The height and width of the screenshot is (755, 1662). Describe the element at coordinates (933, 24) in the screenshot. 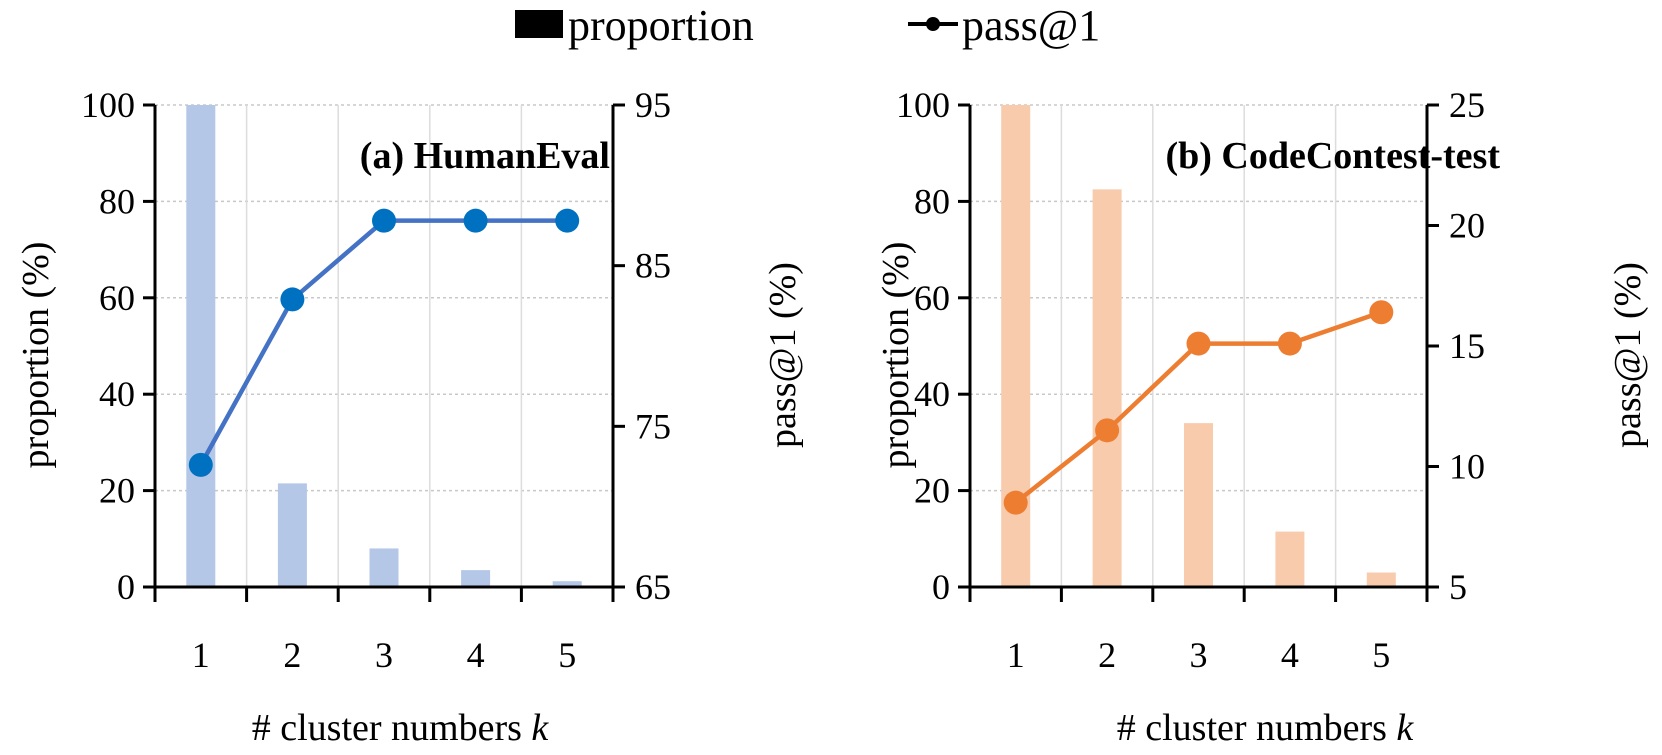

I see `legend-line-marker` at that location.